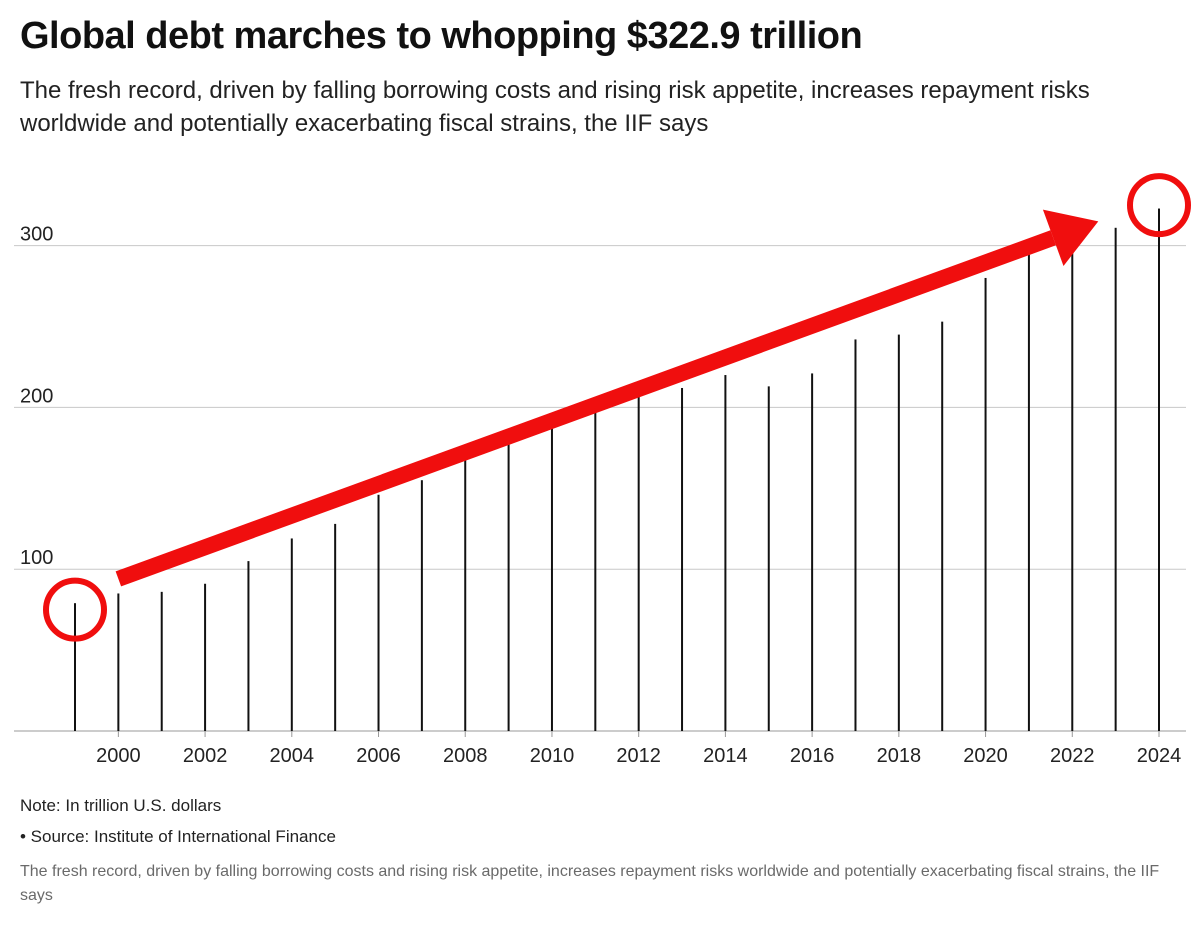 This screenshot has width=1200, height=930. Describe the element at coordinates (985, 756) in the screenshot. I see `x-tick-label: 2020` at that location.